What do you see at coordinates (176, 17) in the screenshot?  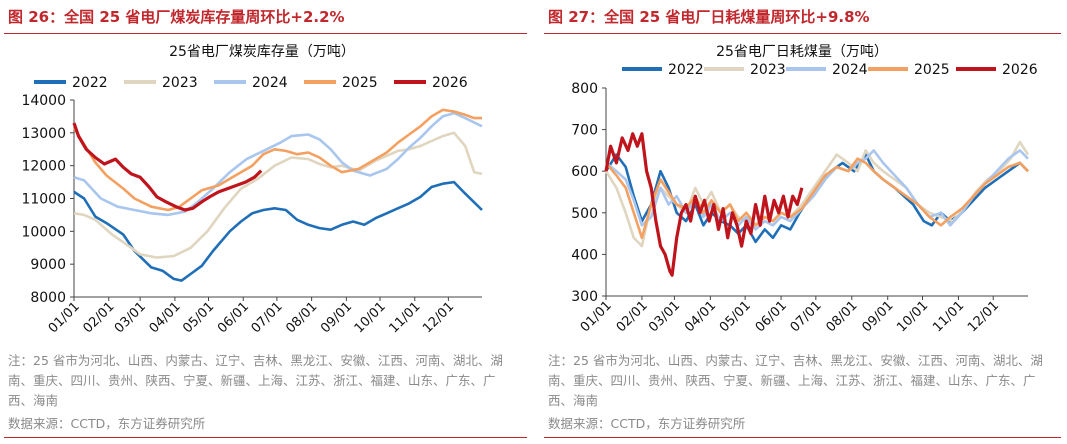 I see `figure-title: 图 26：全国 25 省电厂煤炭库存量周环比+2.2%` at bounding box center [176, 17].